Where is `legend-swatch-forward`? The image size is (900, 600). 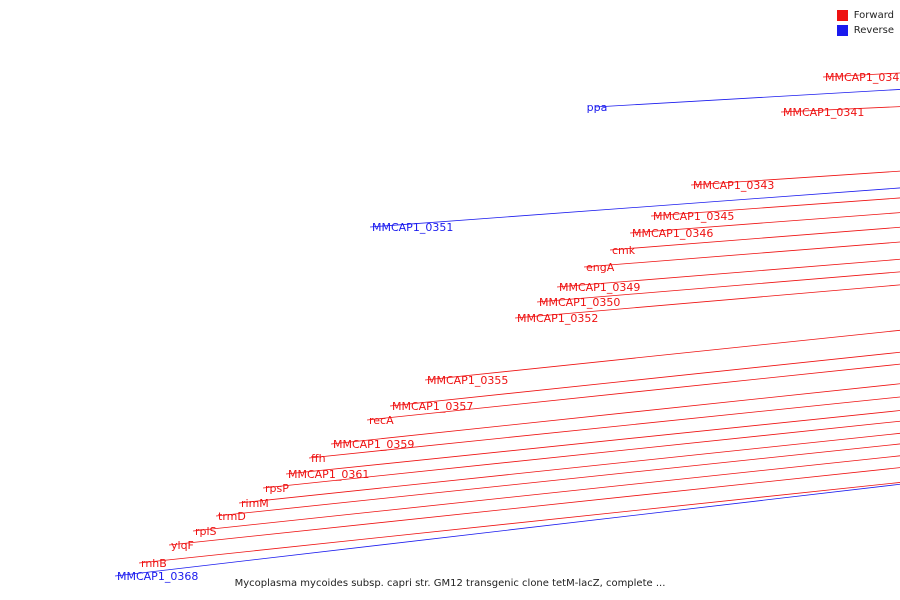 legend-swatch-forward is located at coordinates (842, 15).